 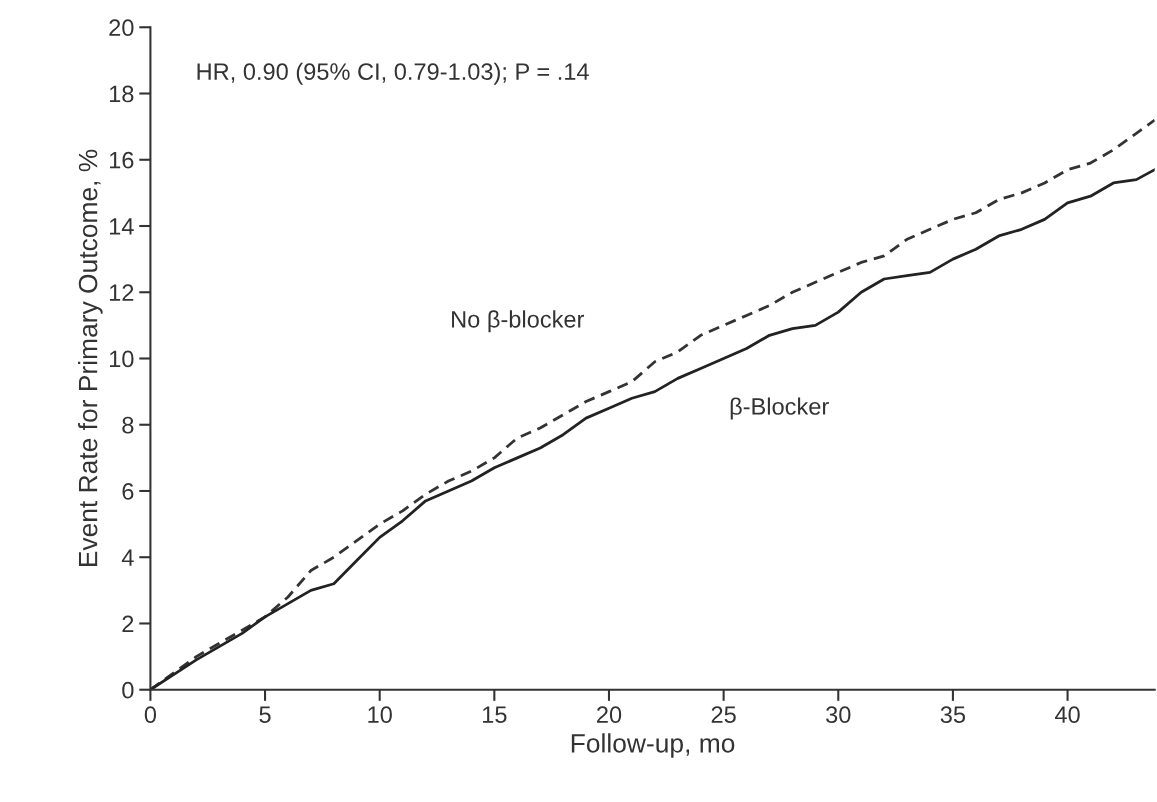 What do you see at coordinates (121, 160) in the screenshot?
I see `y-tick-label: 16` at bounding box center [121, 160].